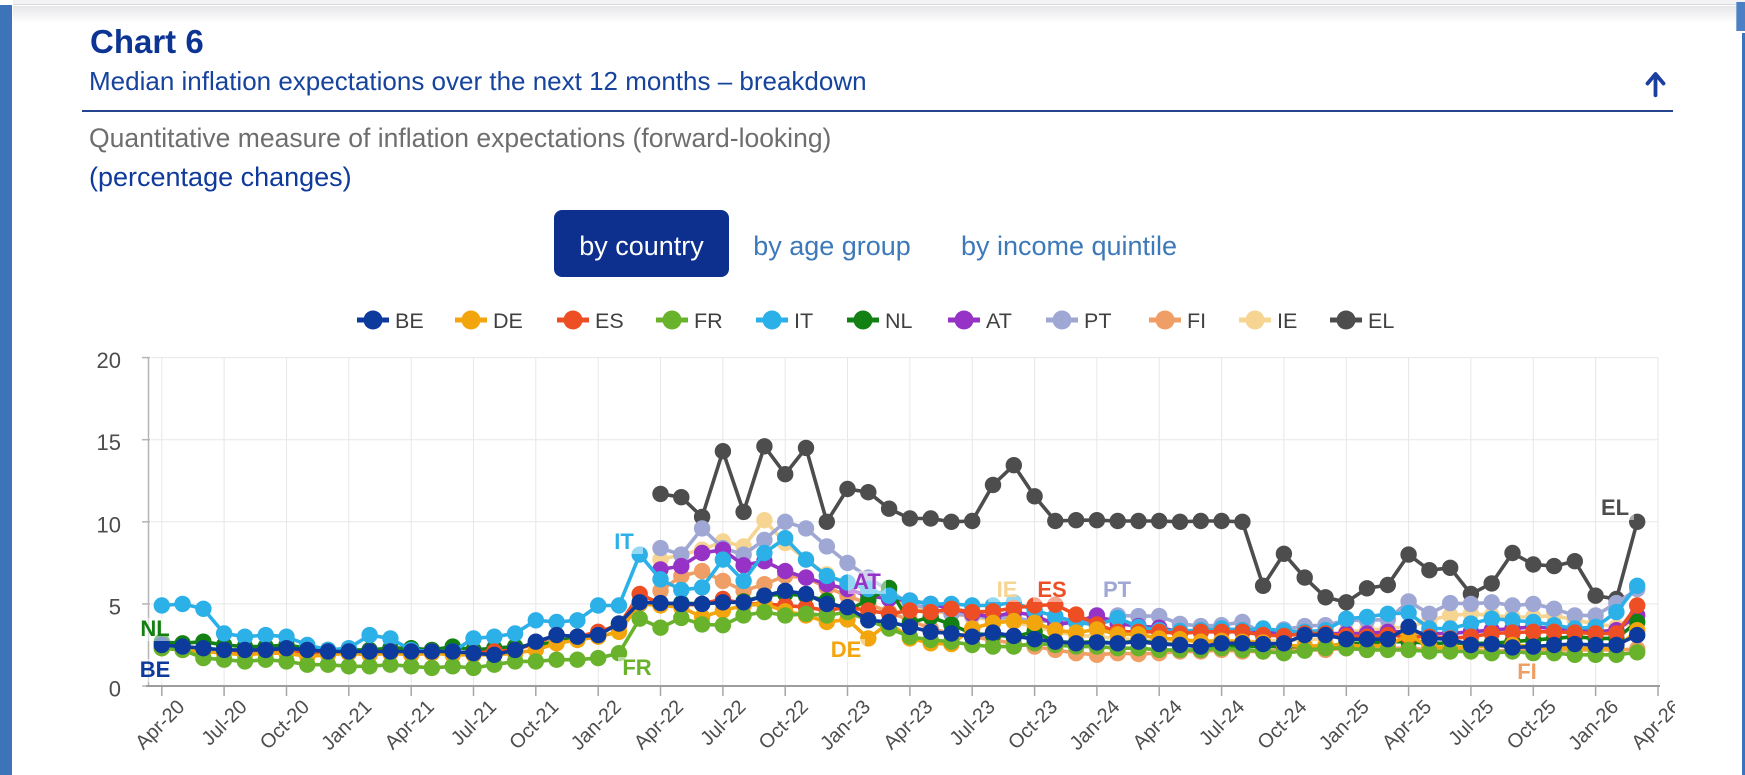 Image resolution: width=1745 pixels, height=775 pixels. What do you see at coordinates (1282, 725) in the screenshot?
I see `svg-text: Oct-24` at bounding box center [1282, 725].